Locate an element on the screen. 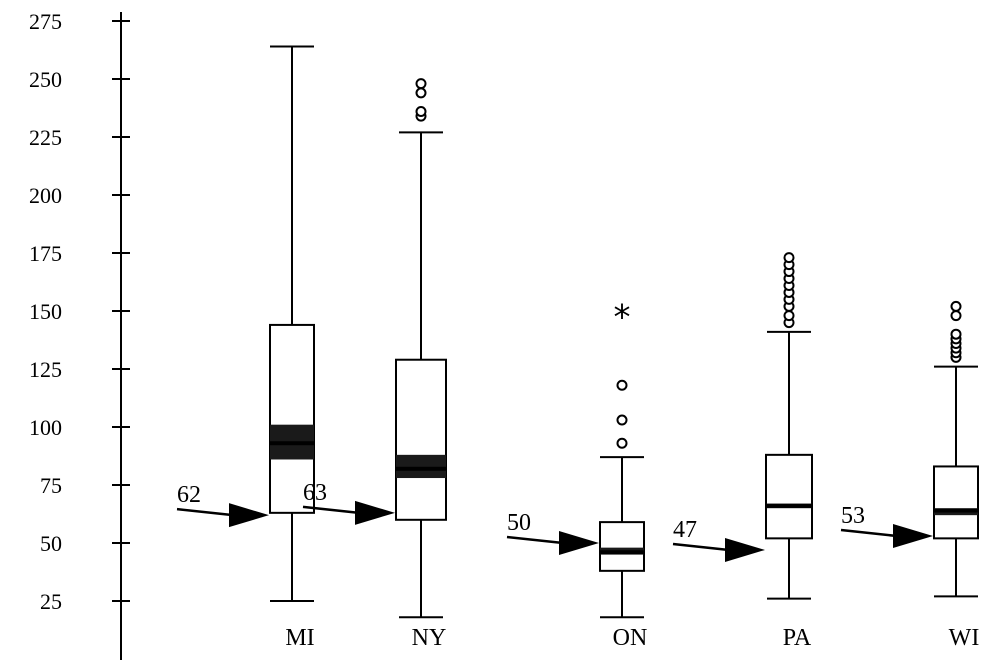  median-band is located at coordinates (421, 466).